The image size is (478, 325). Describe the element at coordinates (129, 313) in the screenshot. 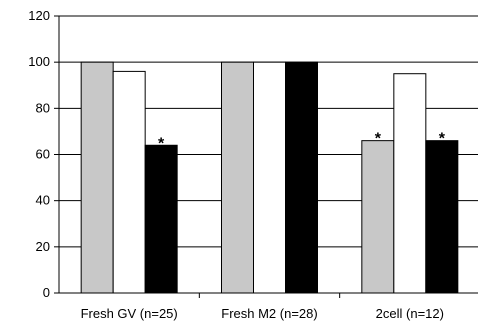

I see `x-tick-label: Fresh GV (n=25)` at that location.